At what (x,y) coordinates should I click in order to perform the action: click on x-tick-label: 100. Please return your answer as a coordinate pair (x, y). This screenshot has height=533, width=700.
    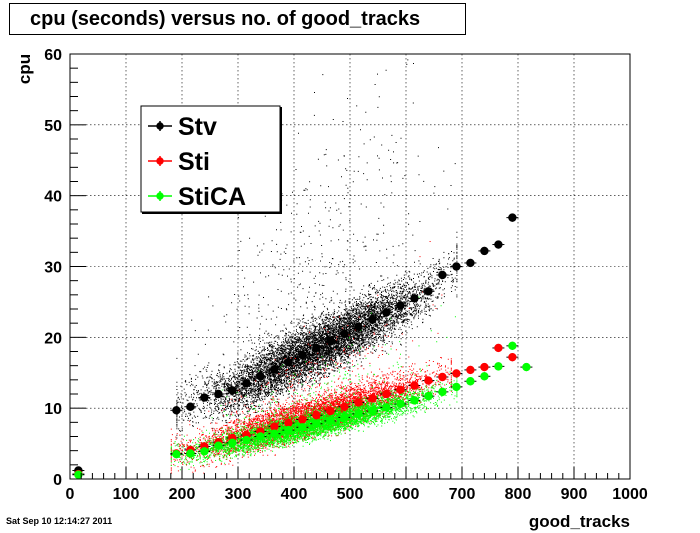
    Looking at the image, I should click on (126, 494).